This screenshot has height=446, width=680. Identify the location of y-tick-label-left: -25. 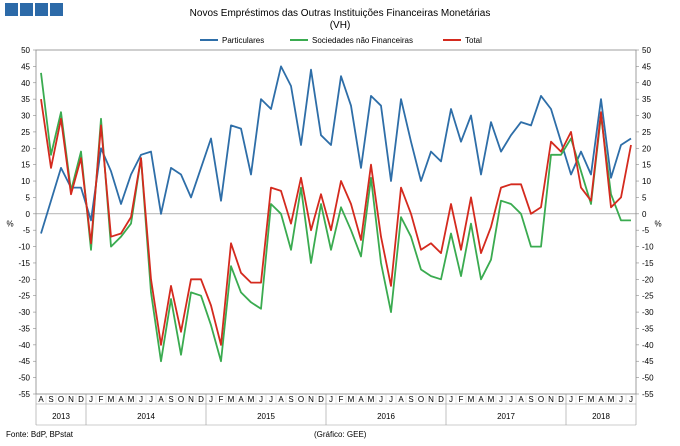
(24, 296).